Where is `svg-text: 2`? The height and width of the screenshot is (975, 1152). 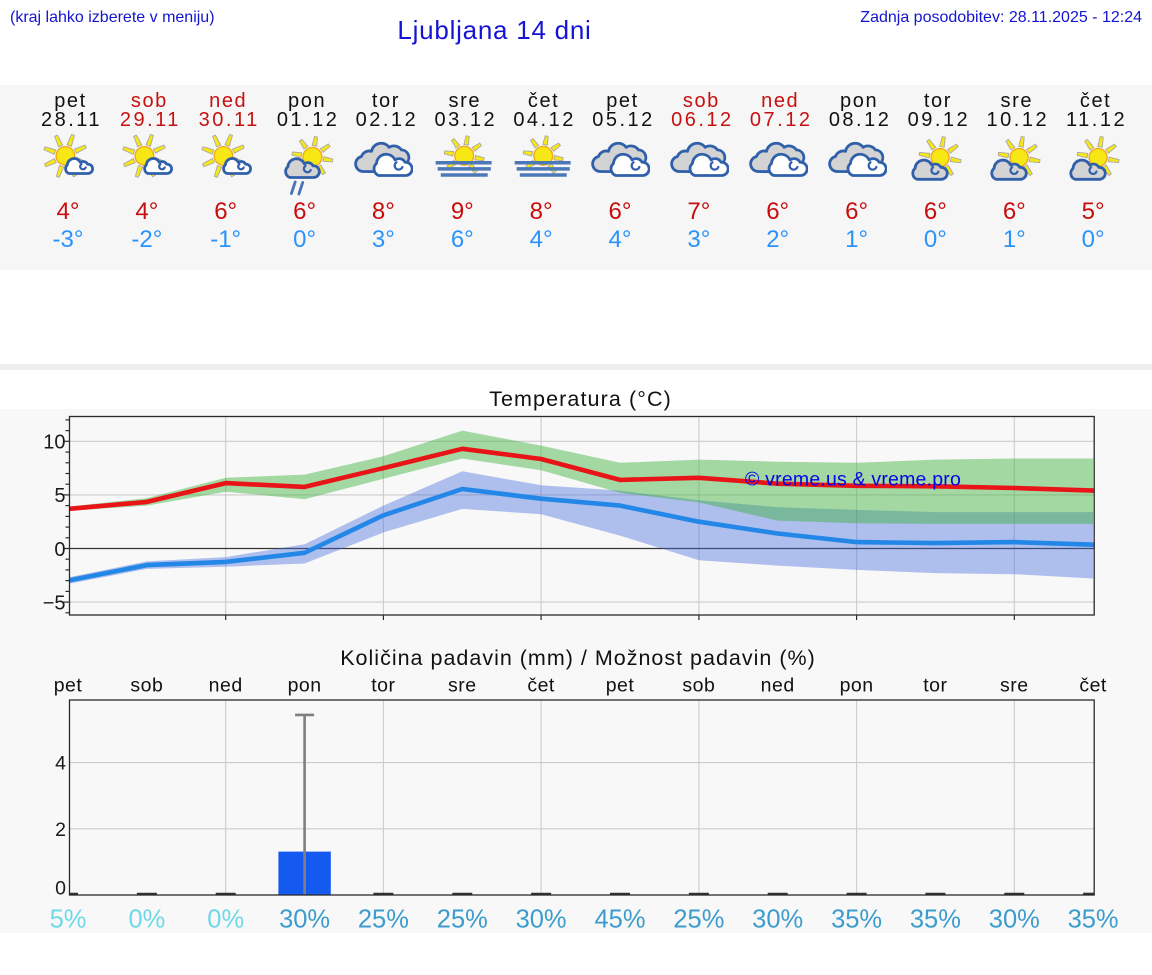 svg-text: 2 is located at coordinates (60, 830).